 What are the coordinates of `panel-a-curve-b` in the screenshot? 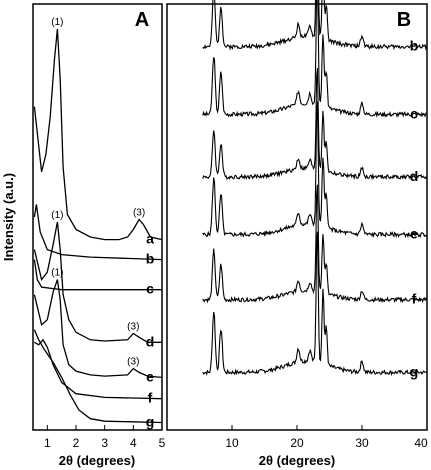 It's located at (98, 232).